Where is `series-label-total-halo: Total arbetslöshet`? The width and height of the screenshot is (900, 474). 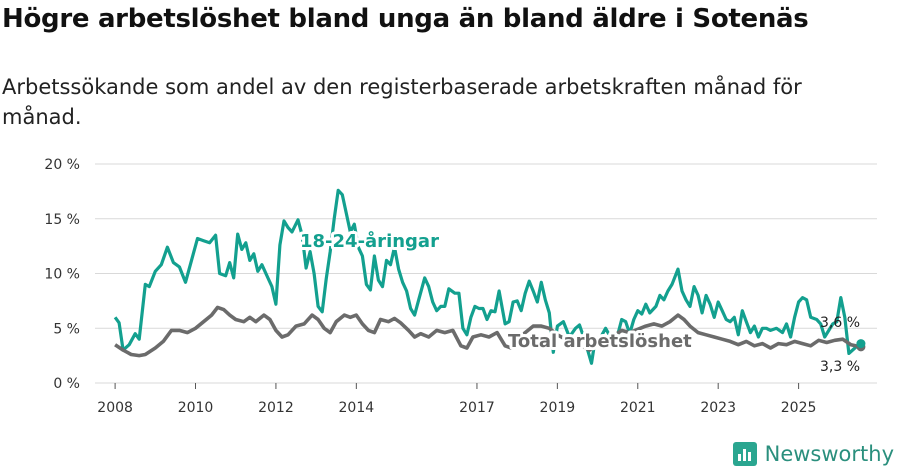
series-label-total-halo: Total arbetslöshet is located at coordinates (600, 341).